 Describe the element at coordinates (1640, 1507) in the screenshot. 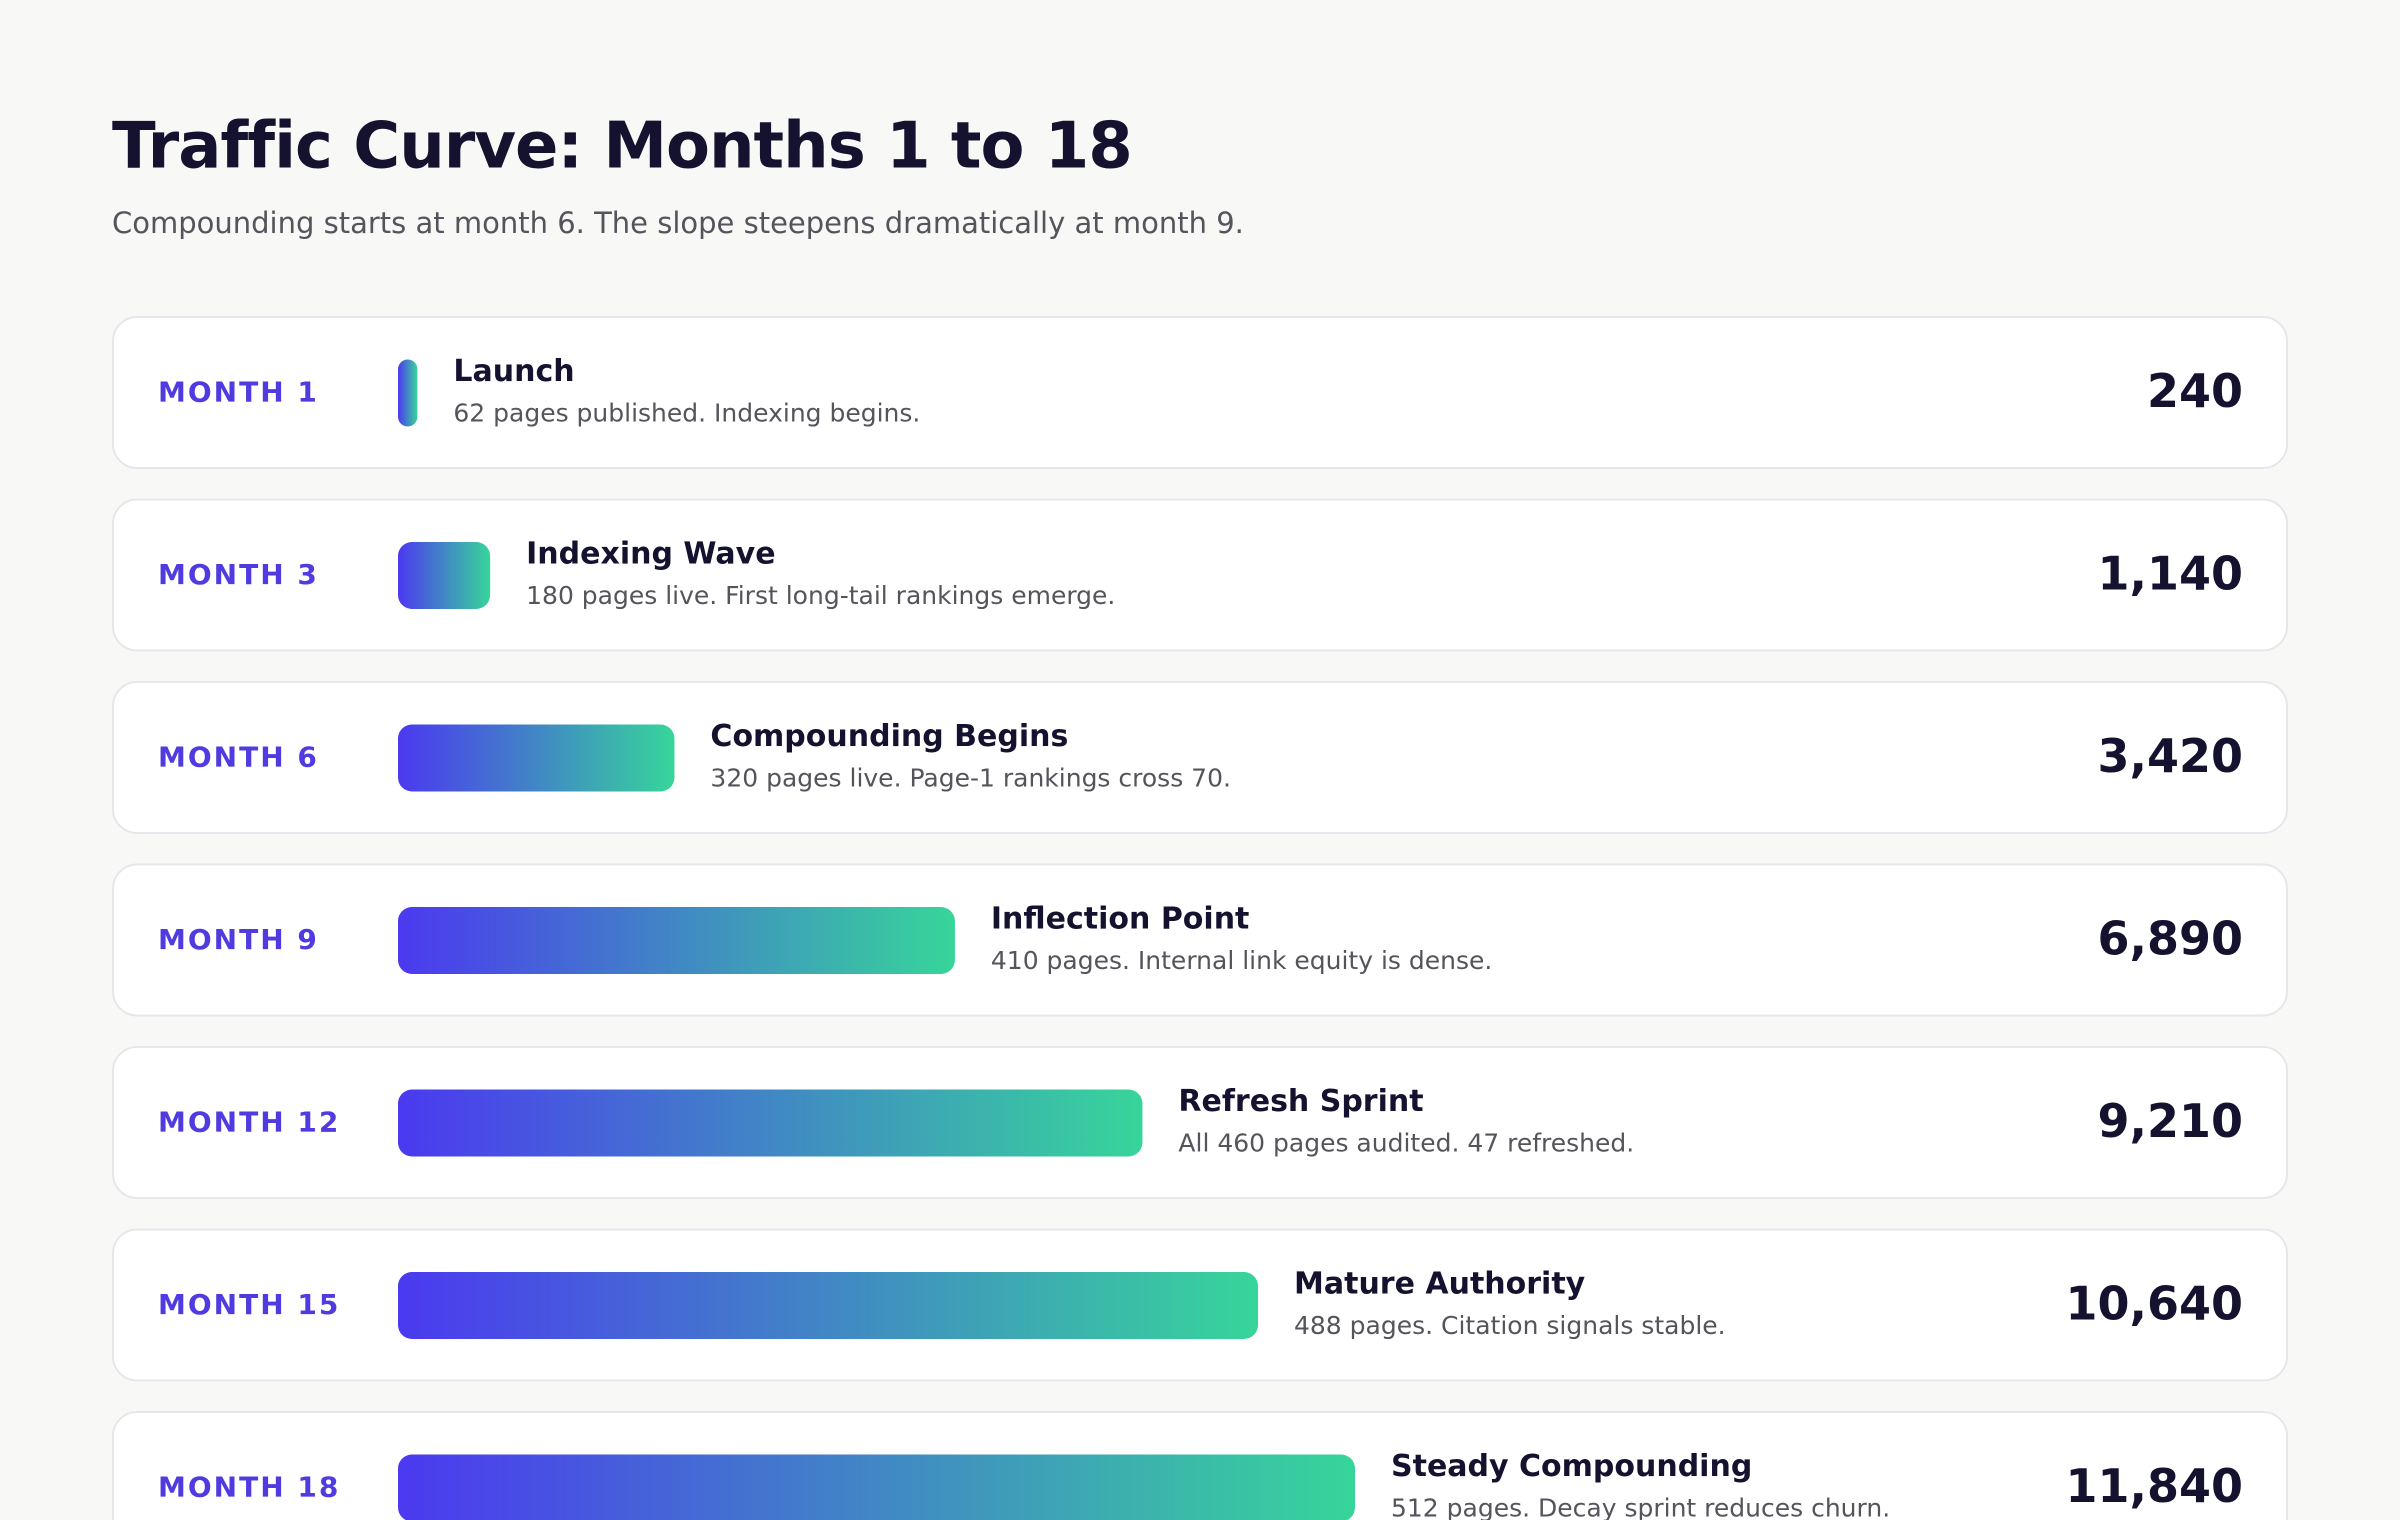

I see `milestone-description: 512 pages. Decay sprint reduces churn.` at that location.